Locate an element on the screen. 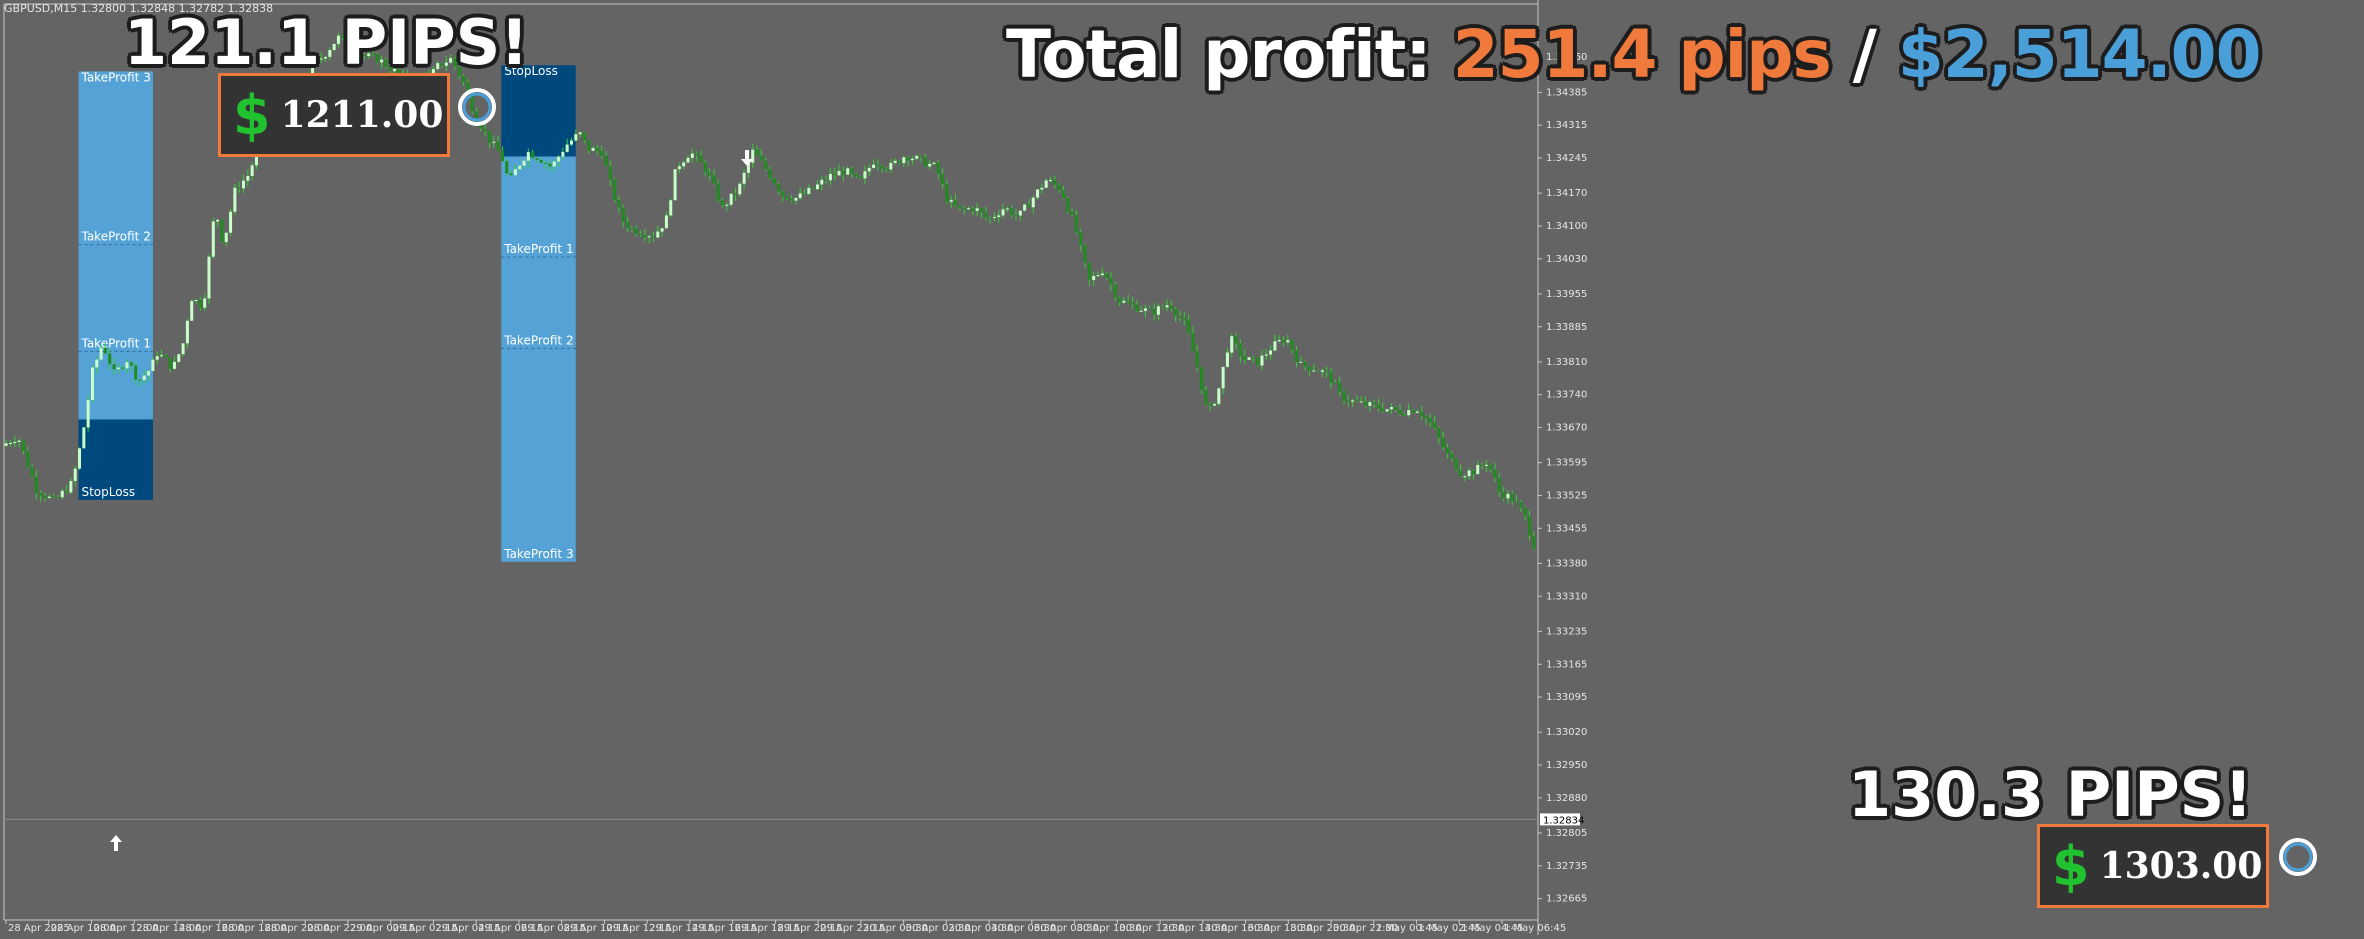  zone-label: TakeProfit 1 is located at coordinates (115, 343).